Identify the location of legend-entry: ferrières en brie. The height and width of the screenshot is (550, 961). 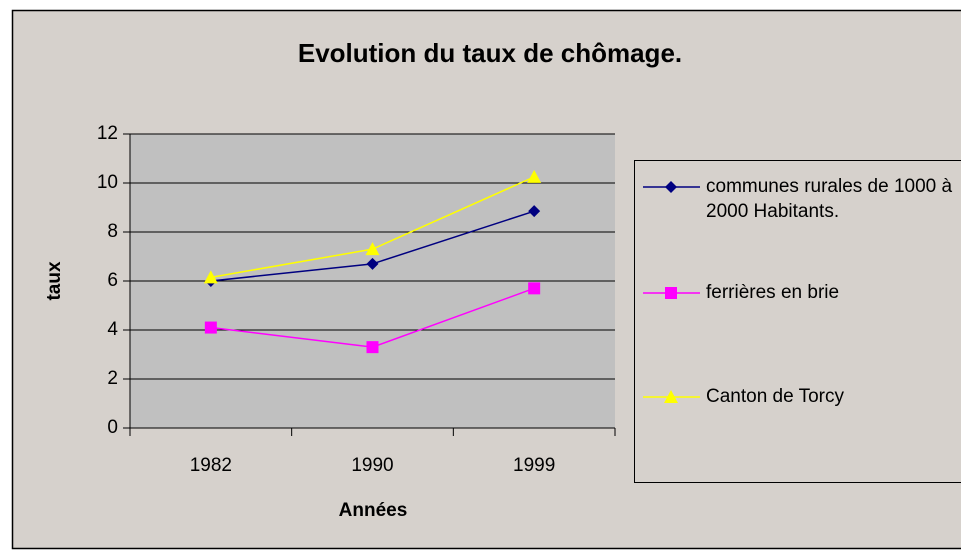
(773, 292).